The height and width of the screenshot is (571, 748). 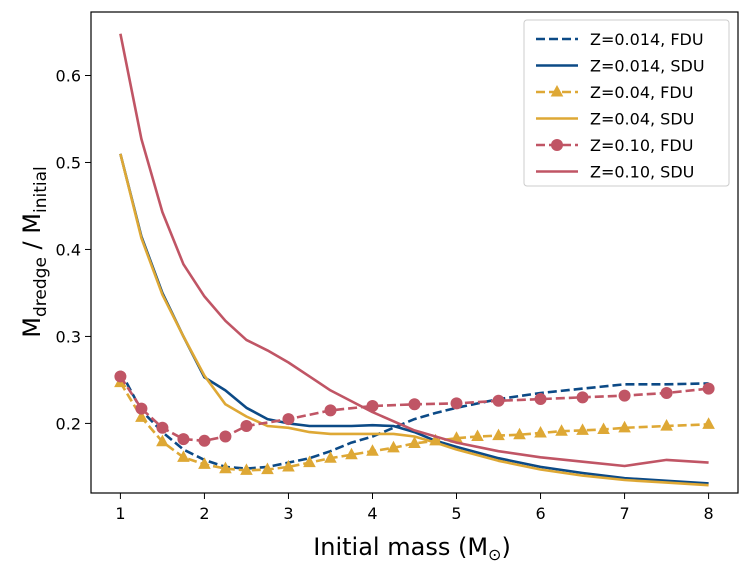 What do you see at coordinates (32, 235) in the screenshot?
I see `y-axis-label-slash: / M` at bounding box center [32, 235].